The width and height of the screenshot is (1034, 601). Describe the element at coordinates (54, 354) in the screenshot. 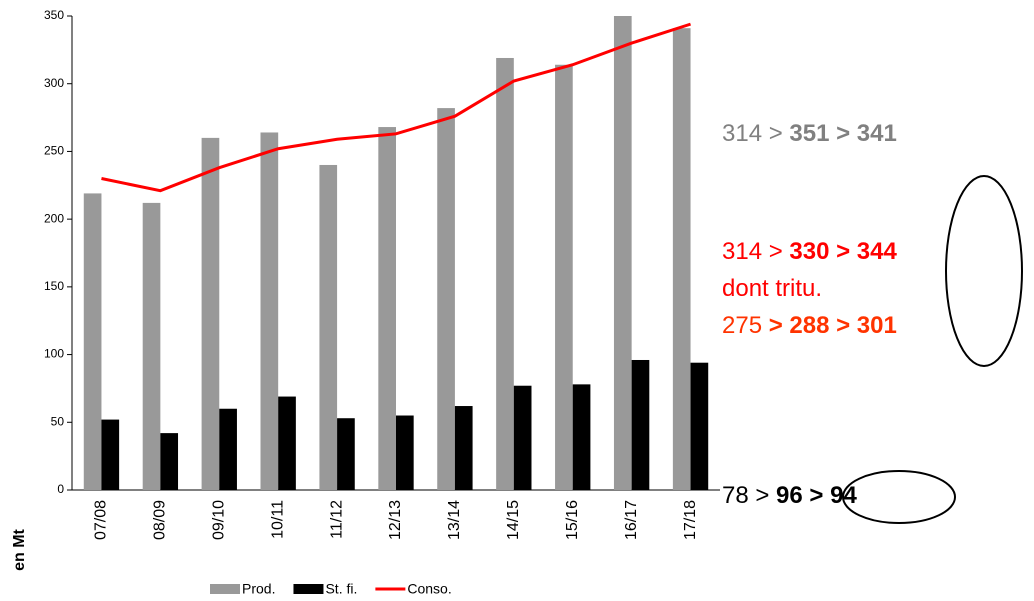

I see `y-tick-label: 100` at that location.